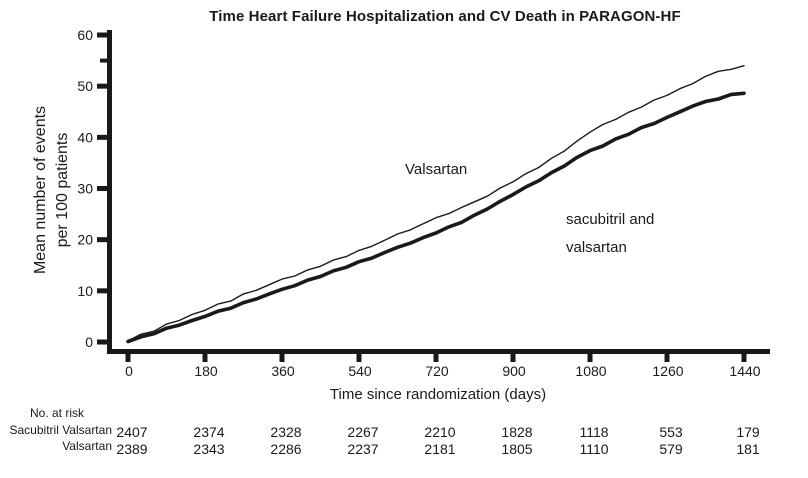 This screenshot has height=478, width=808. Describe the element at coordinates (85, 137) in the screenshot. I see `y-axis-tick-label: 40` at that location.